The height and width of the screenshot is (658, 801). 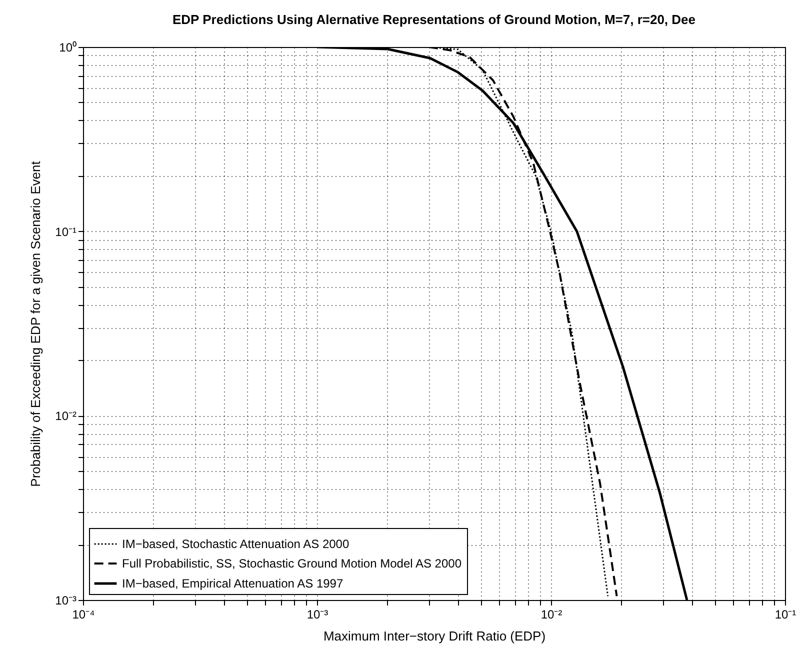 I want to click on legend-label: IM−based, Stochastic Attenuation AS 2000, so click(x=236, y=544).